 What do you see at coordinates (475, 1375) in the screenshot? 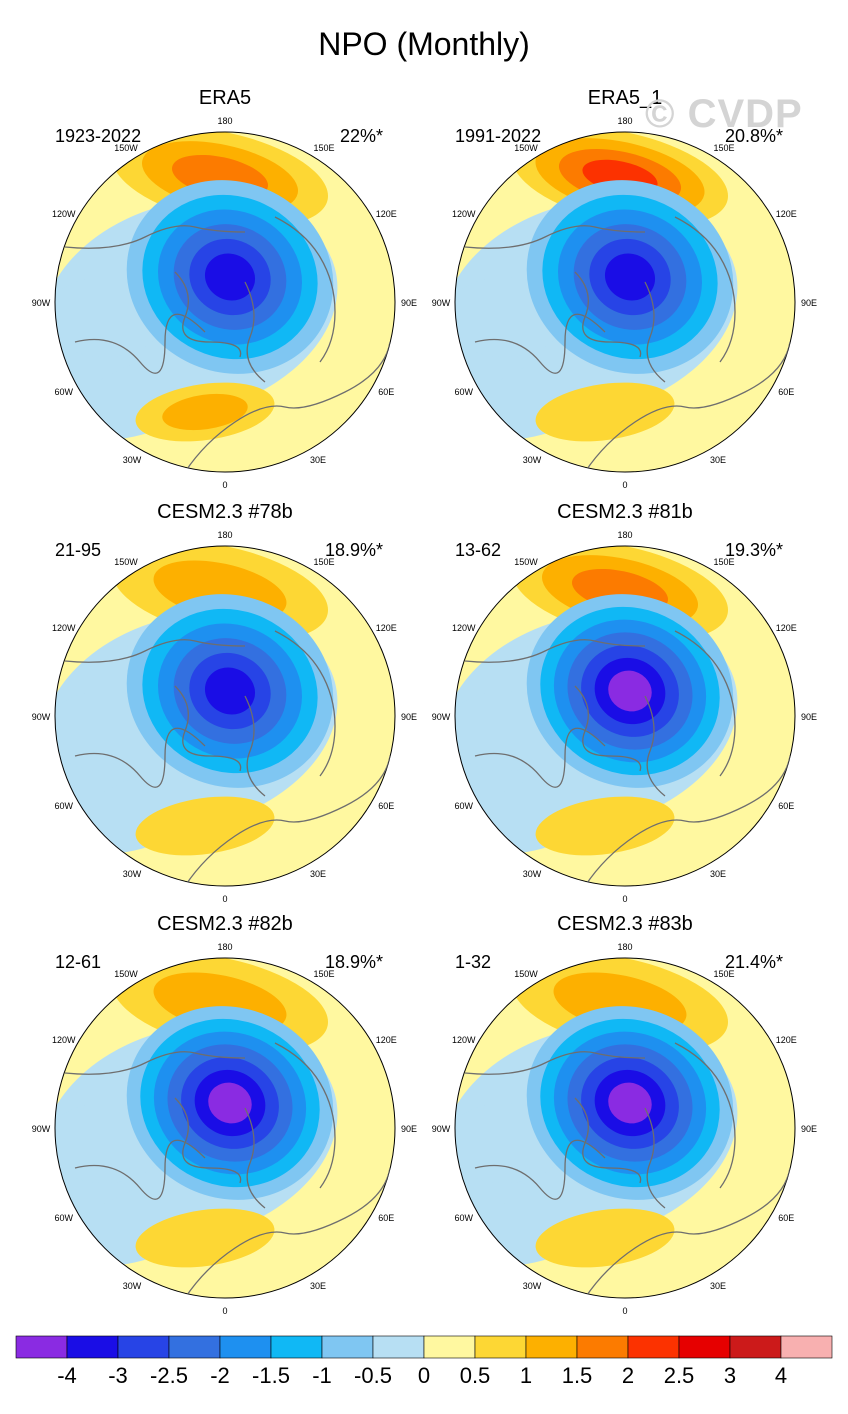
I see `colorbar-tick-label: 0.5` at bounding box center [475, 1375].